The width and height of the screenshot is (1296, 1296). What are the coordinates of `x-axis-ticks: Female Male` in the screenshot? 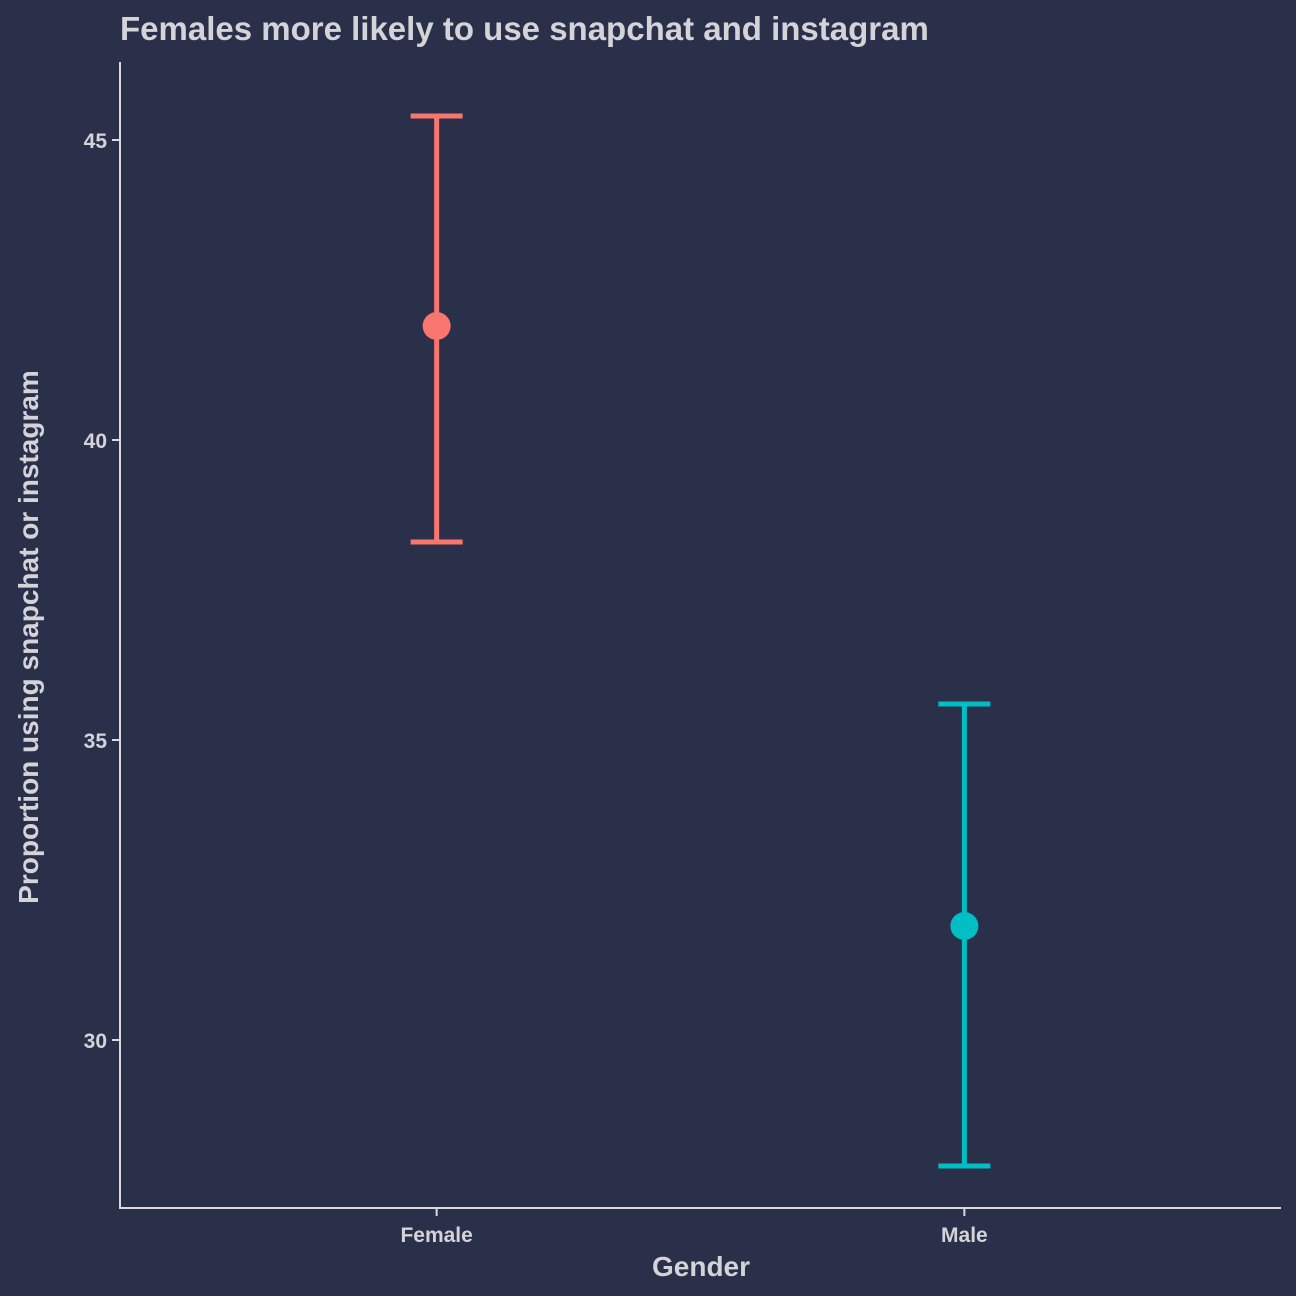 It's located at (694, 1227).